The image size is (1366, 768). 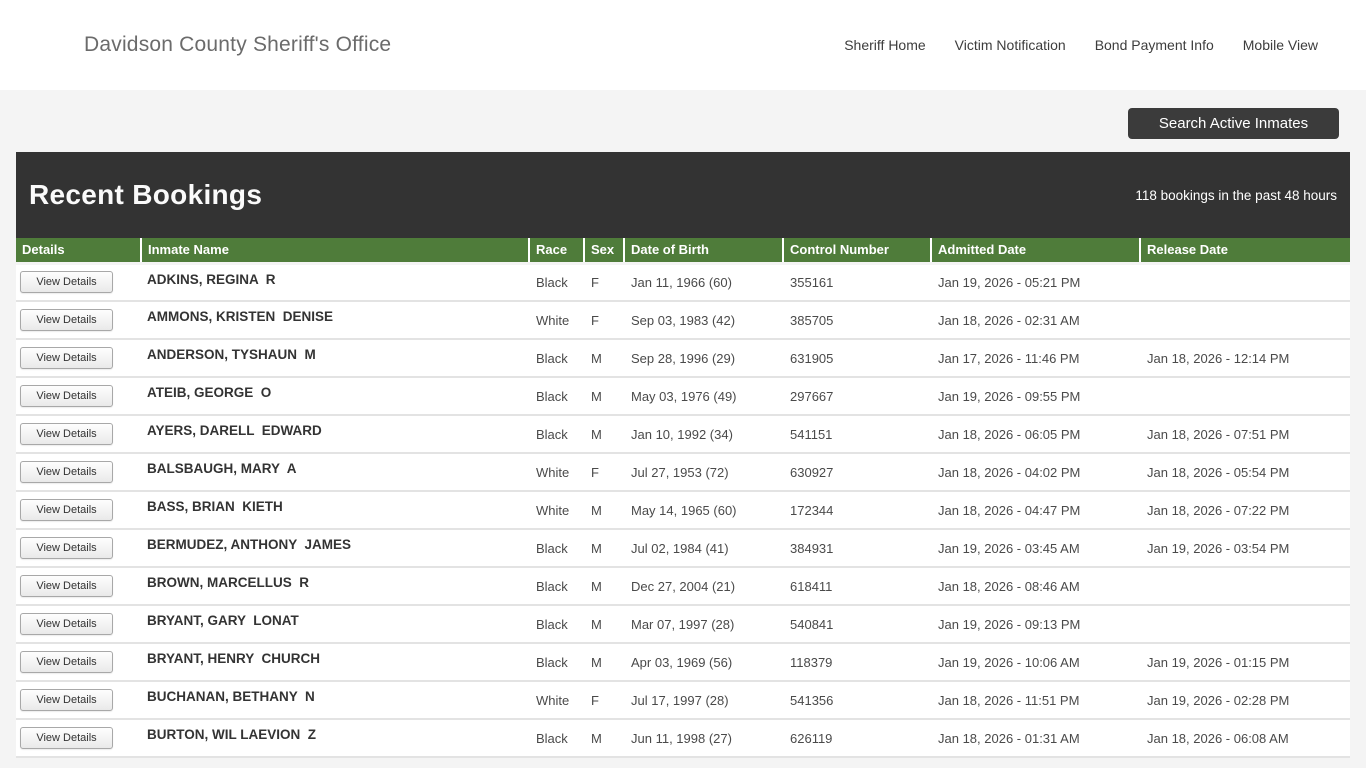 I want to click on inmate-name-cell: BRYANT, HENRY CHURCH, so click(x=335, y=662).